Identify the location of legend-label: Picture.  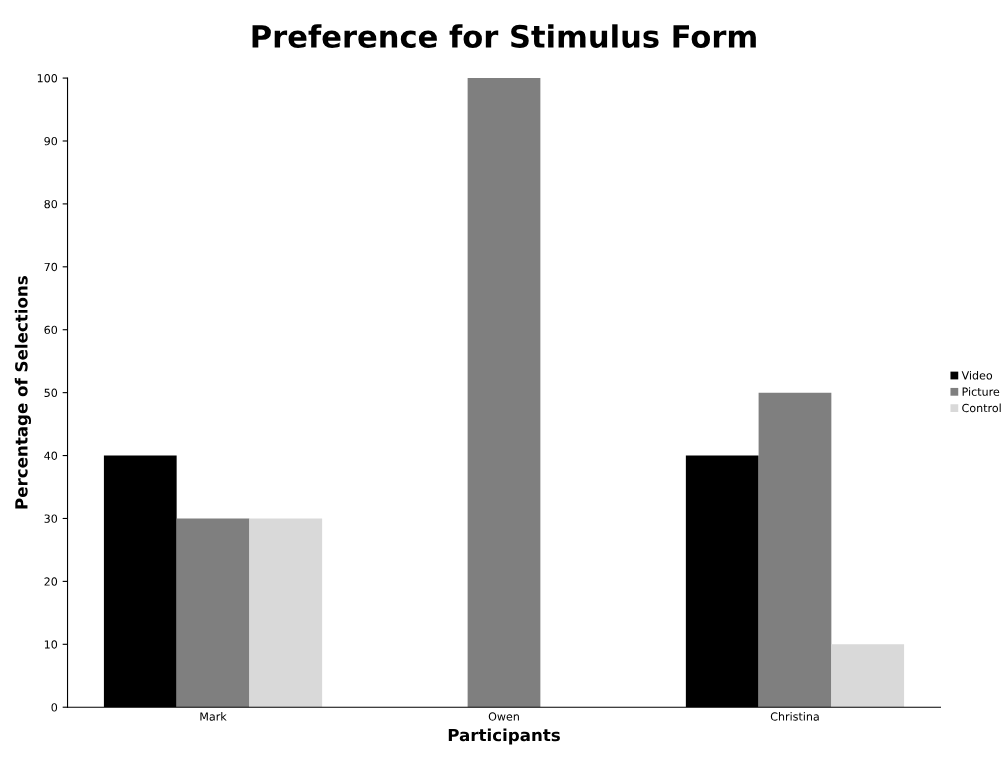
(981, 391).